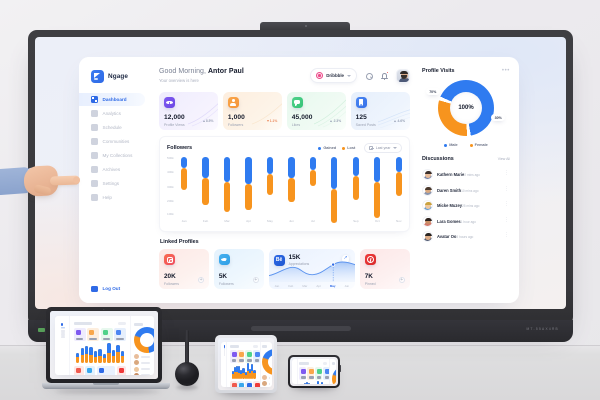 This screenshot has width=600, height=400. Describe the element at coordinates (63, 334) in the screenshot. I see `sidebar-item-archives` at that location.